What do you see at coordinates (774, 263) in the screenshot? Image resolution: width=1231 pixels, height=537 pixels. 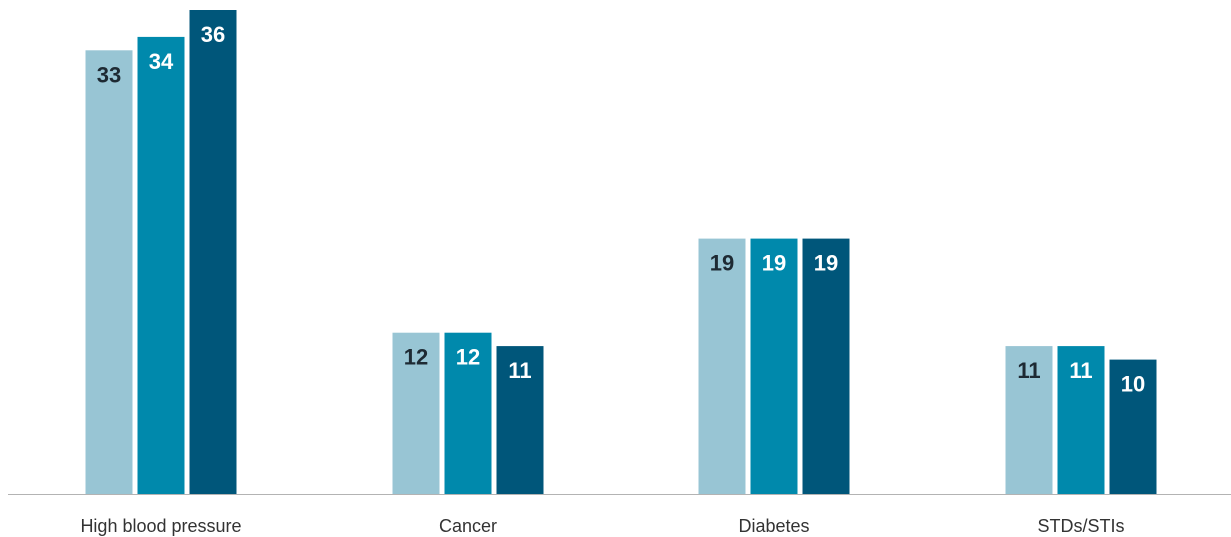 I see `data-label-3-series-2: 19` at bounding box center [774, 263].